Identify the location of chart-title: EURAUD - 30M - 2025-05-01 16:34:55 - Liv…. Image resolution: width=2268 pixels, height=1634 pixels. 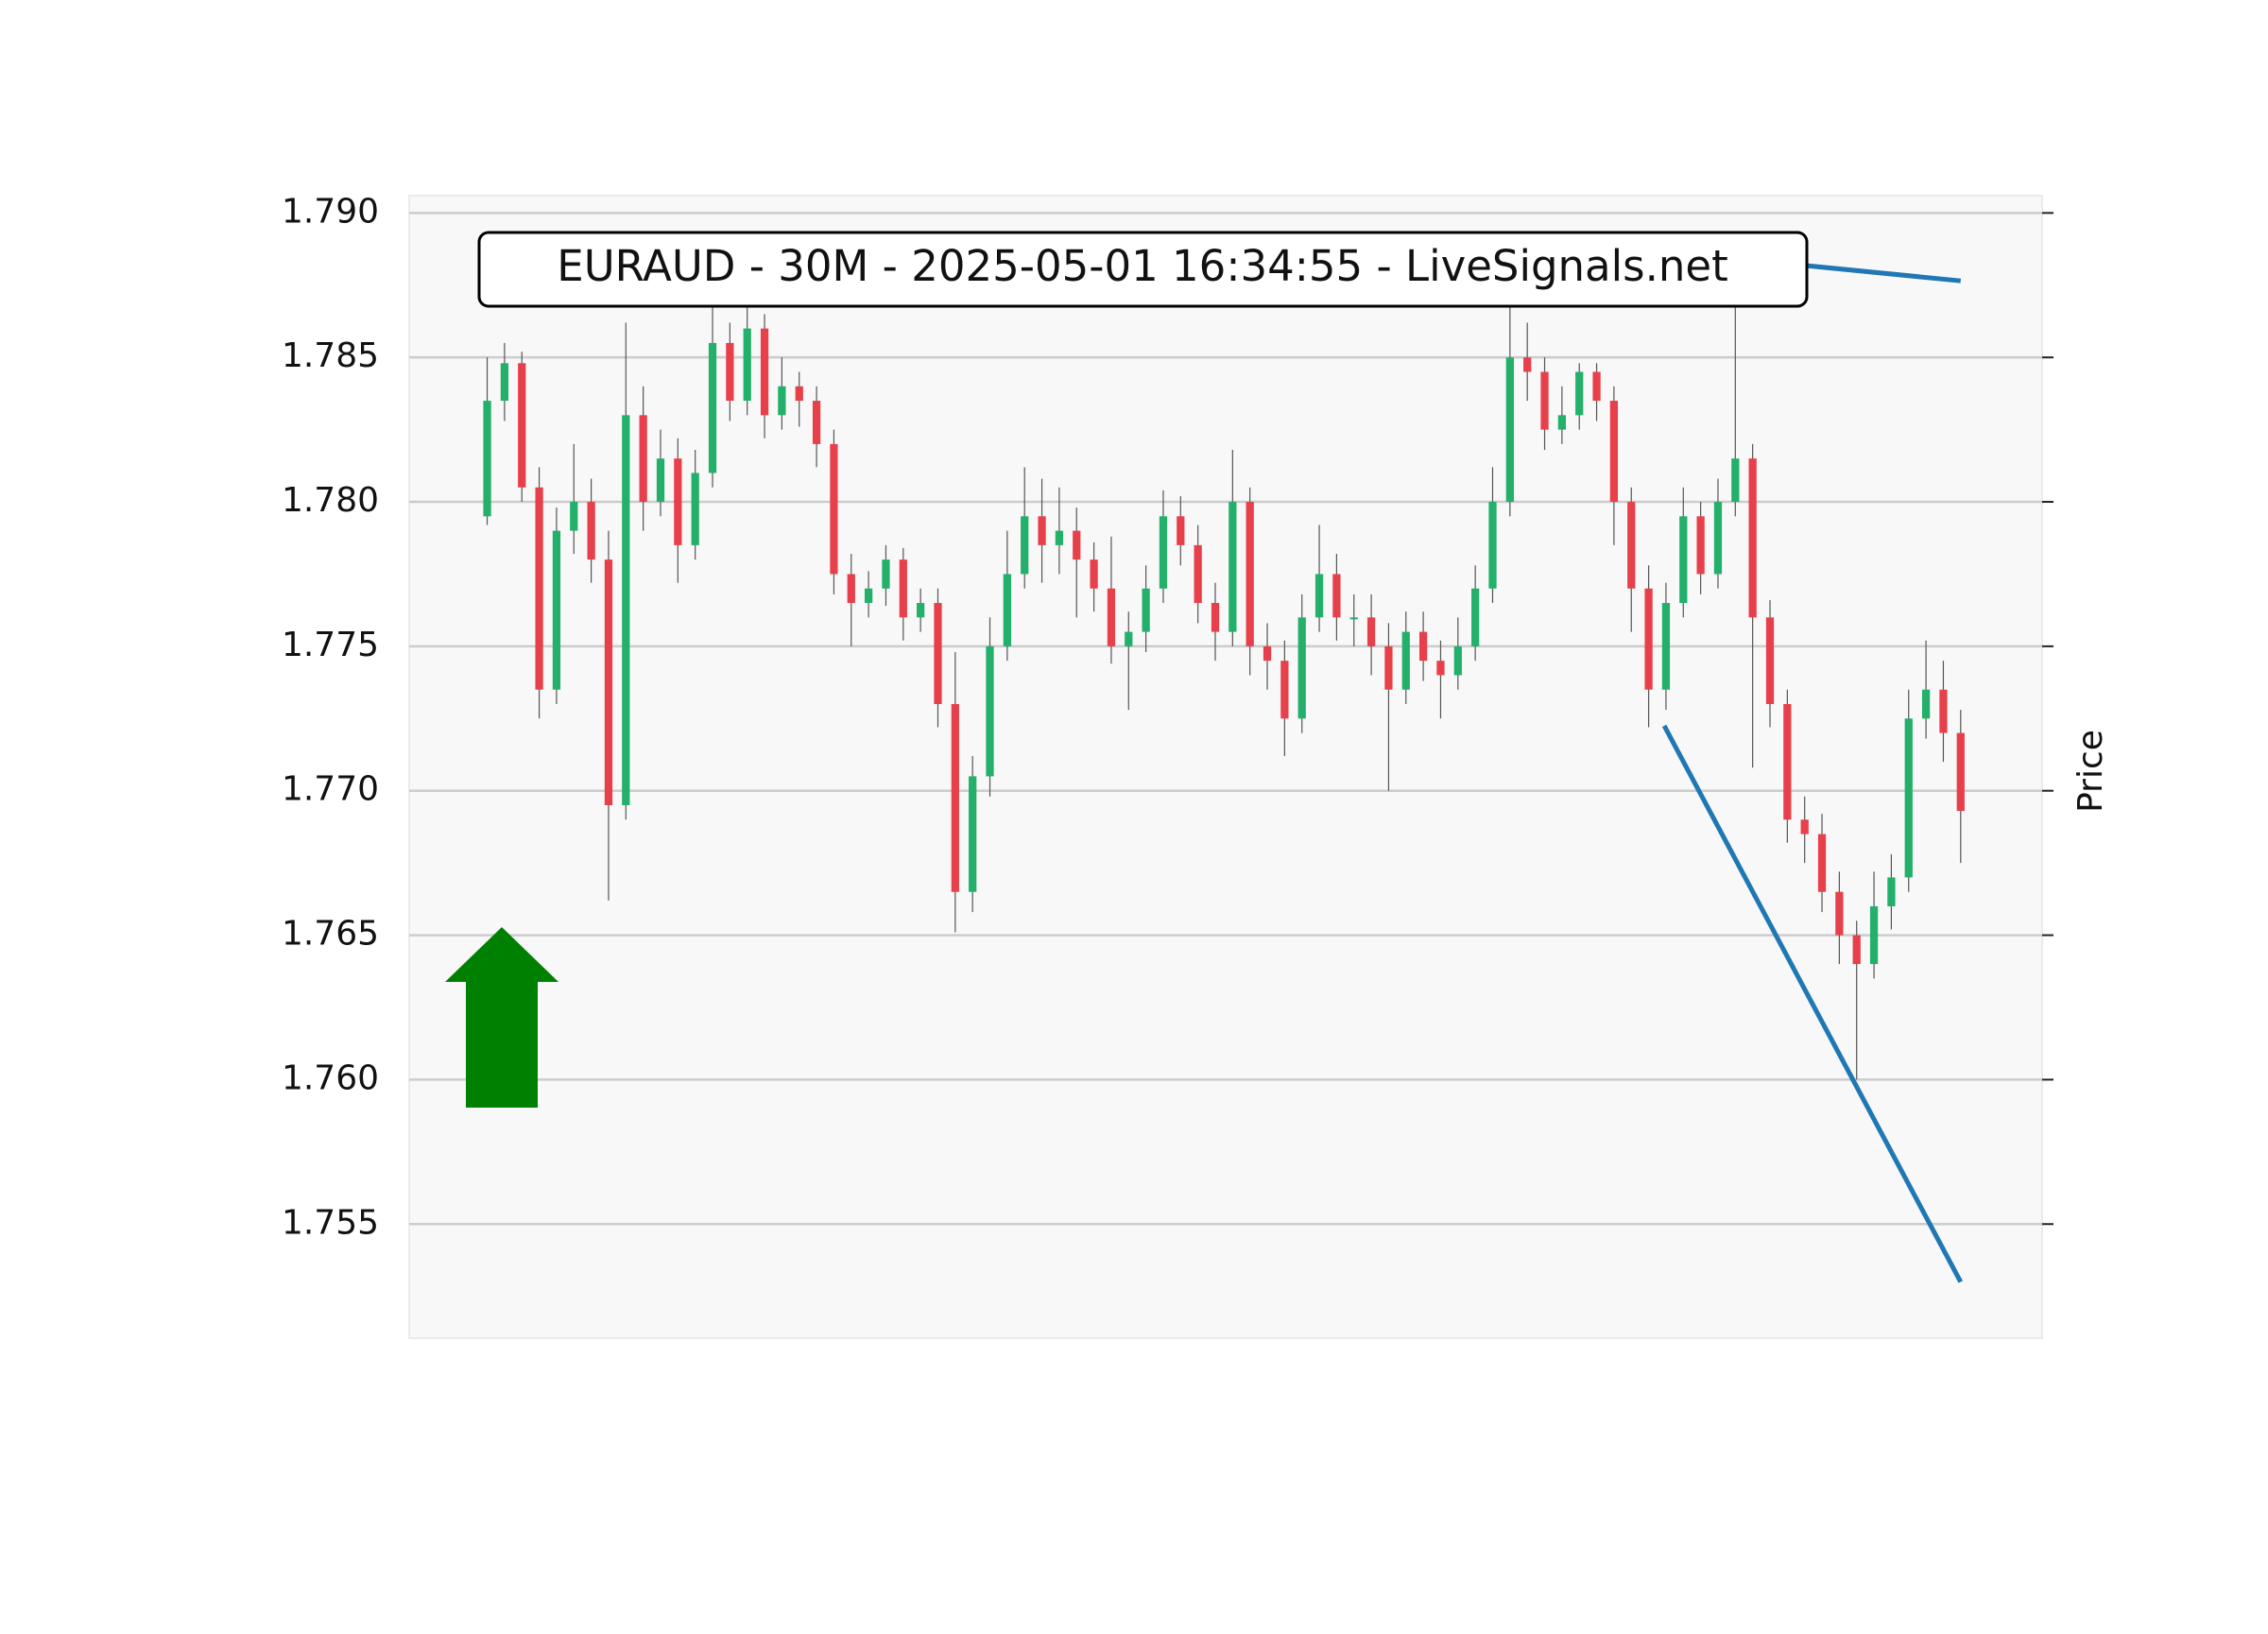
(1142, 266).